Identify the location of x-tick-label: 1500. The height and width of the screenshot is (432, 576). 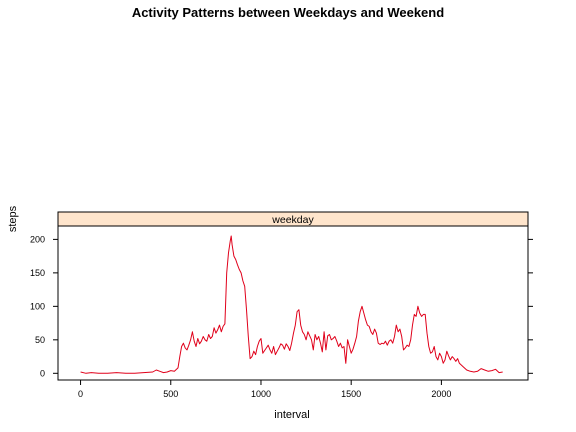
(351, 394).